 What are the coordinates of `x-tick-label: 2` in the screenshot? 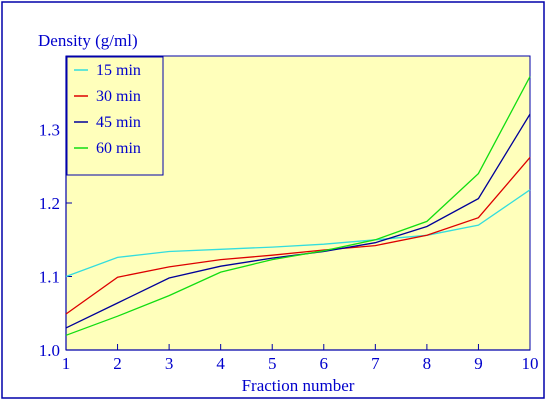 It's located at (117, 363).